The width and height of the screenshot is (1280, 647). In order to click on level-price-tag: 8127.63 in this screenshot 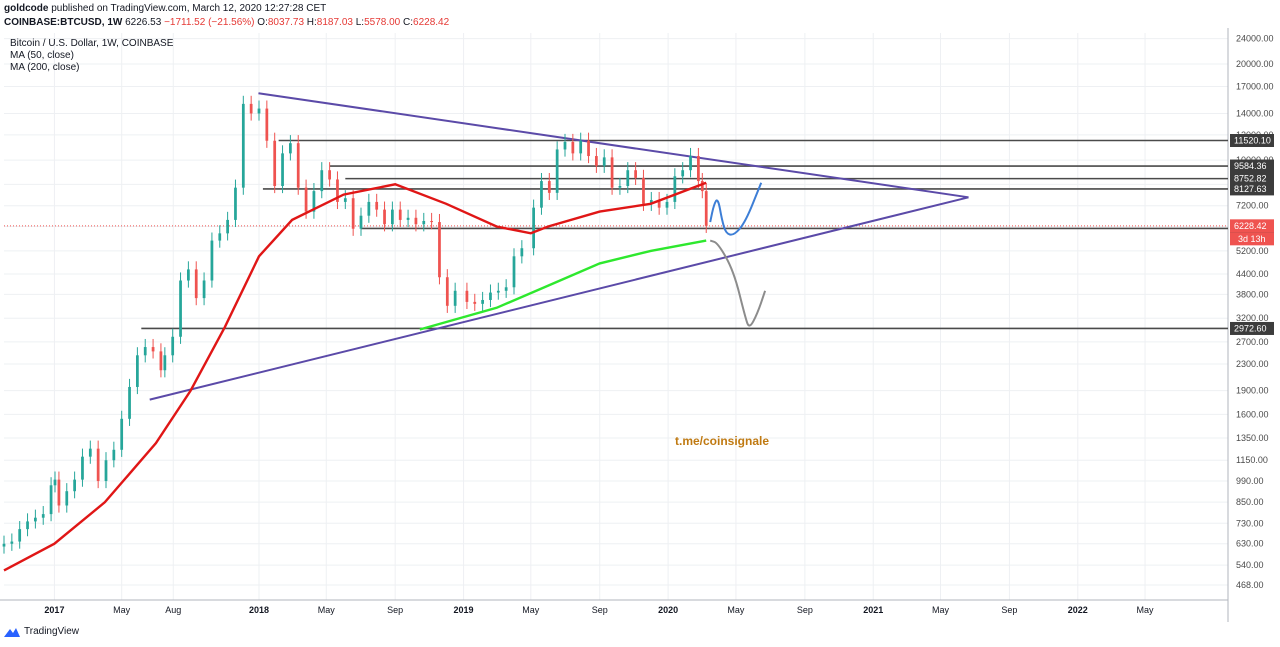, I will do `click(1250, 189)`.